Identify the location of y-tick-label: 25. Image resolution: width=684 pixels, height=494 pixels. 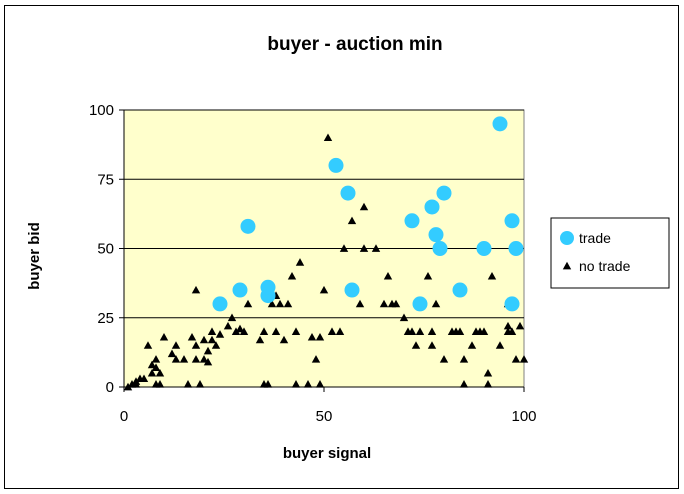
(105, 318).